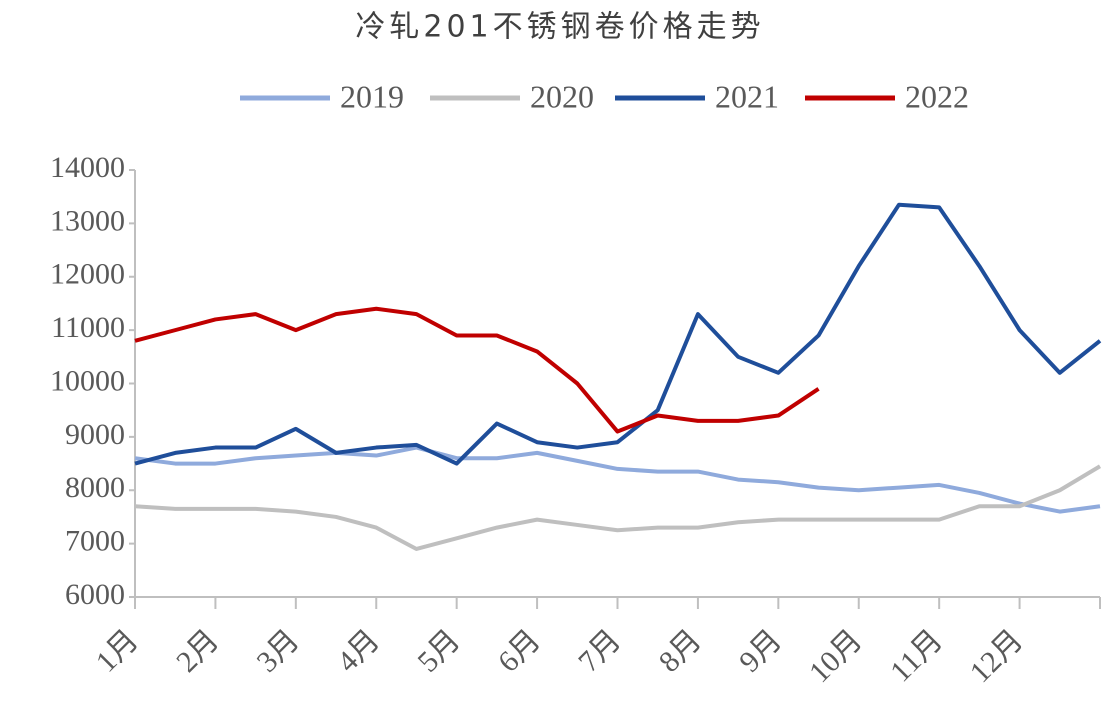  What do you see at coordinates (87, 220) in the screenshot?
I see `y-tick-label: 13000` at bounding box center [87, 220].